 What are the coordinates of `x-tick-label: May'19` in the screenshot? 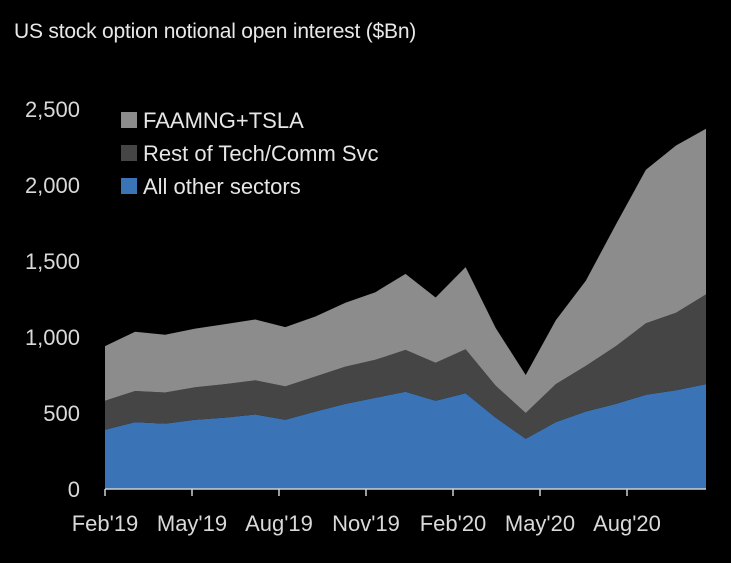 It's located at (192, 523).